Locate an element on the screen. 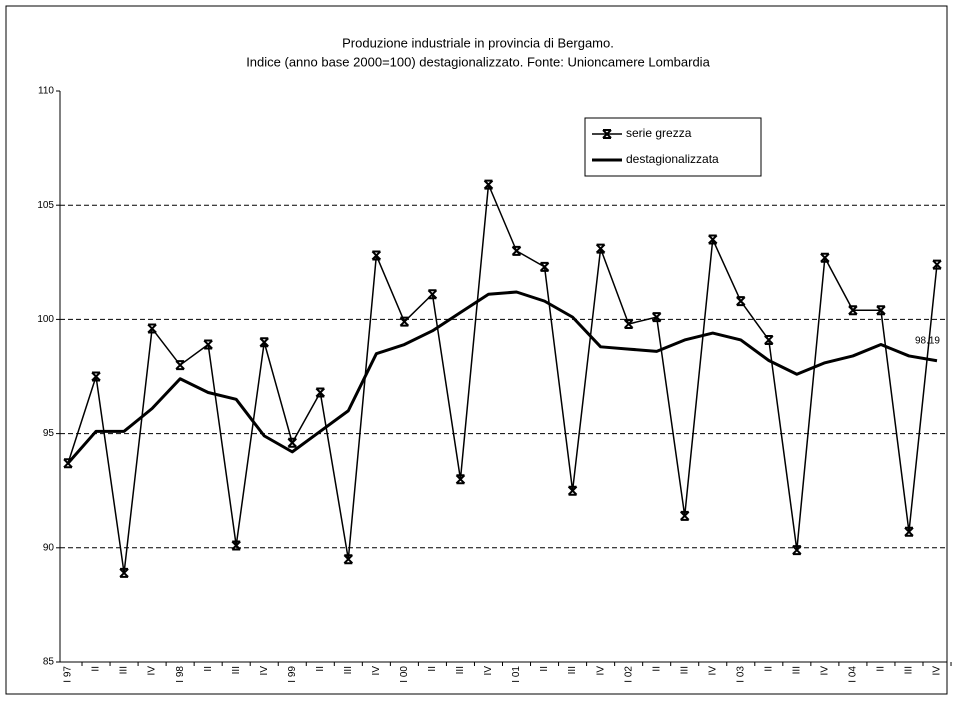 This screenshot has width=953, height=705. x-tick-label: I 97 is located at coordinates (68, 674).